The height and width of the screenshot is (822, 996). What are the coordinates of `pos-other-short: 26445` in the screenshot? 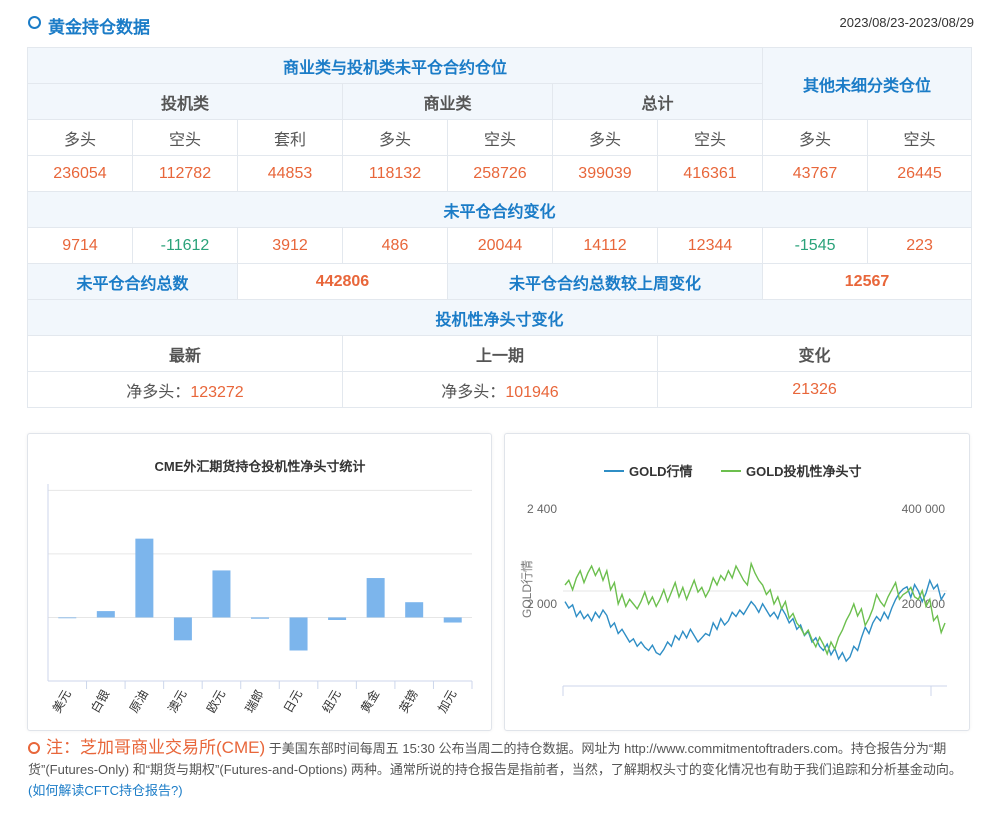 It's located at (920, 173).